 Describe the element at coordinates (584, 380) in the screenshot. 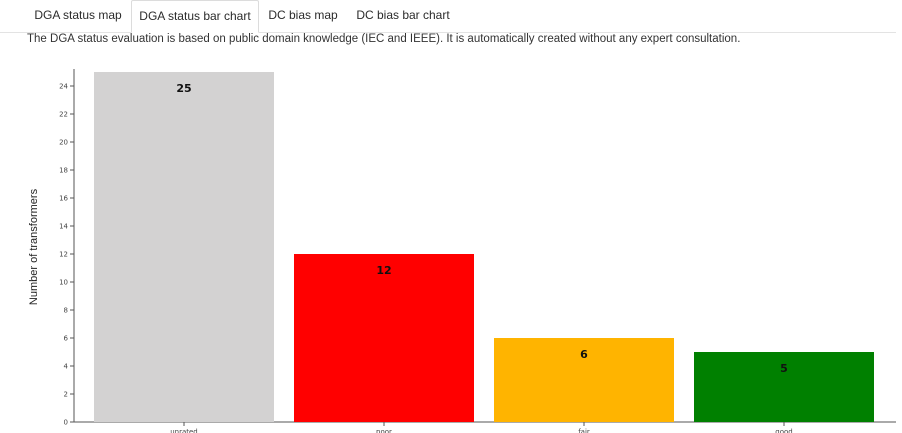

I see `bar-fair` at that location.